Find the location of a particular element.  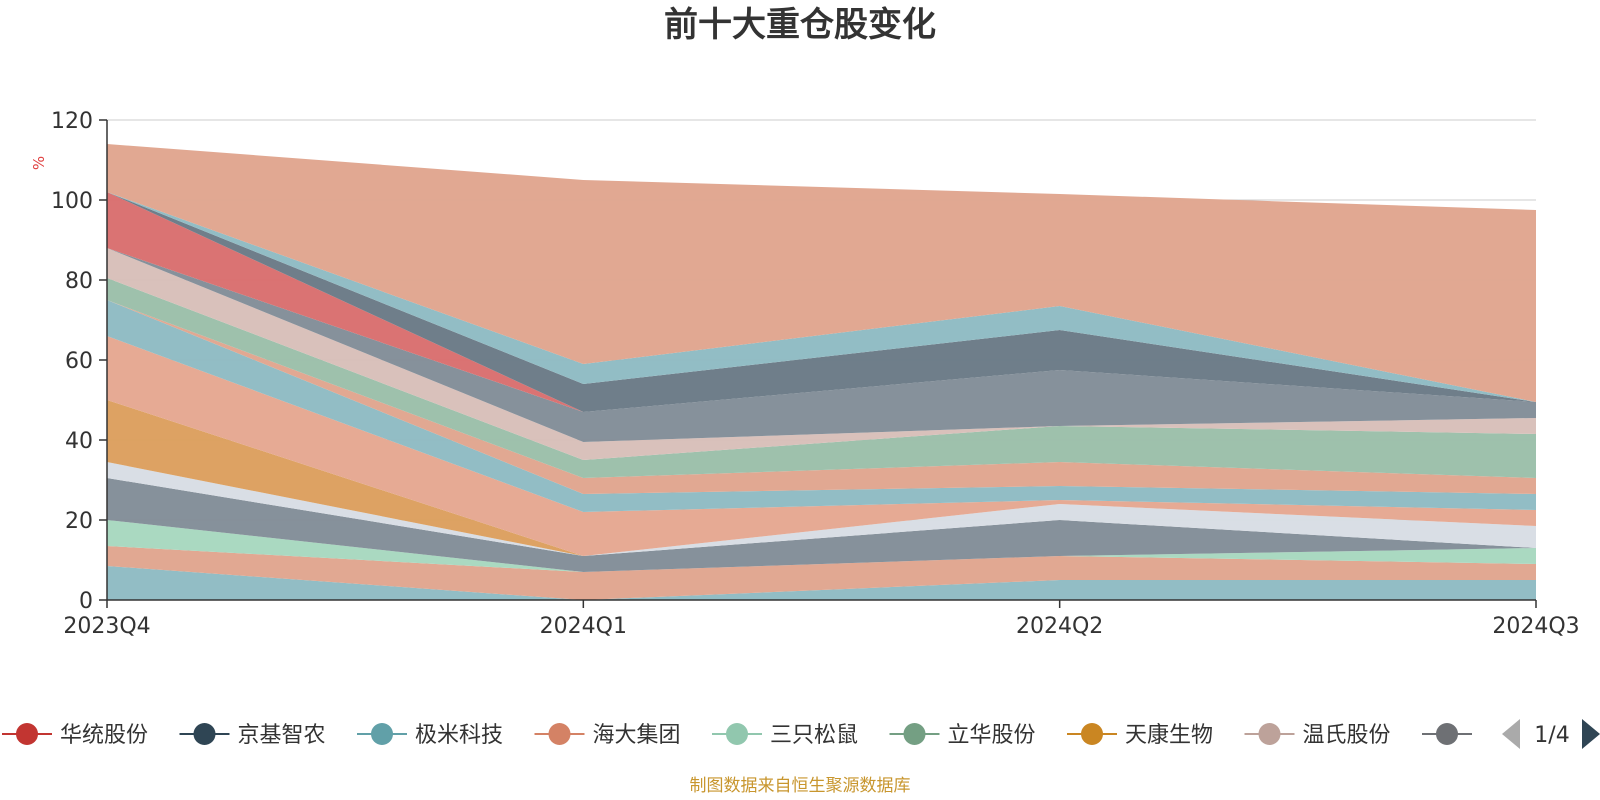

legend-label: 华统股份 is located at coordinates (104, 735).